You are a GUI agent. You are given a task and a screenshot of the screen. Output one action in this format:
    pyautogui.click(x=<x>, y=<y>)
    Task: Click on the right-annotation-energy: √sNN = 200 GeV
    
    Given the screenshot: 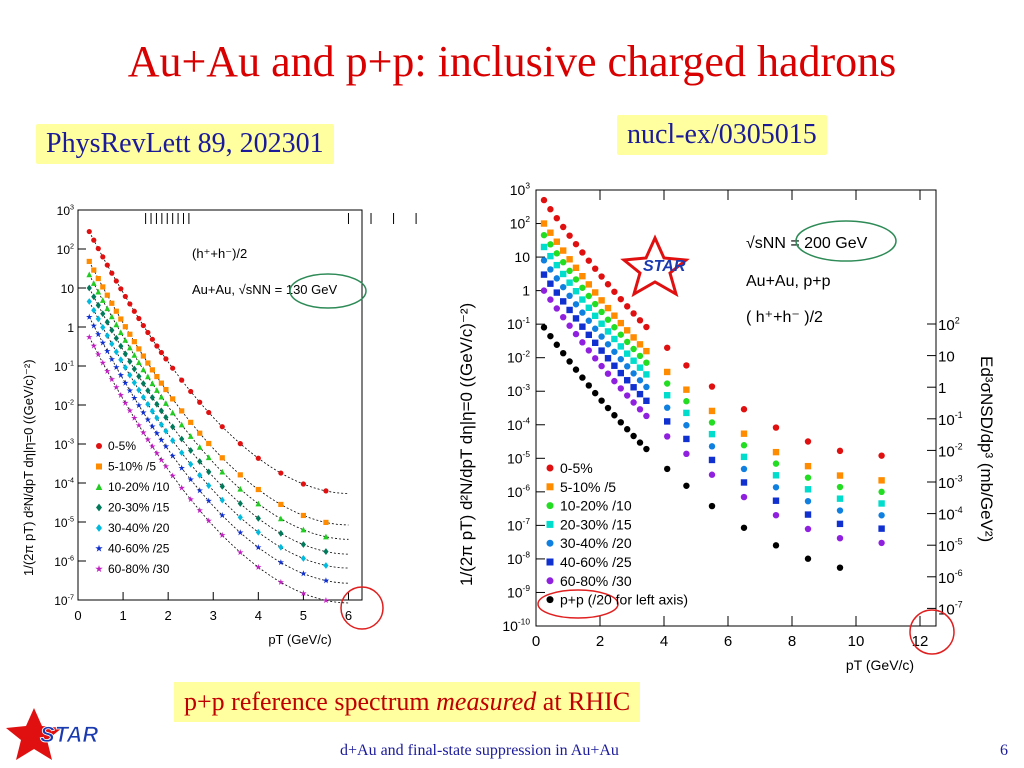 What is the action you would take?
    pyautogui.click(x=807, y=243)
    